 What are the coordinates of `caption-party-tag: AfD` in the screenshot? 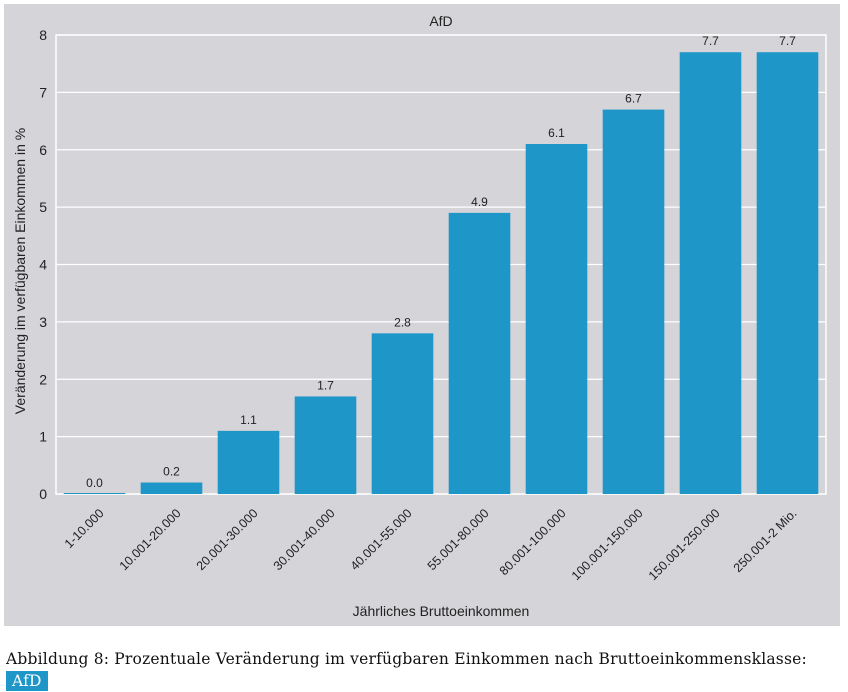 It's located at (27, 681).